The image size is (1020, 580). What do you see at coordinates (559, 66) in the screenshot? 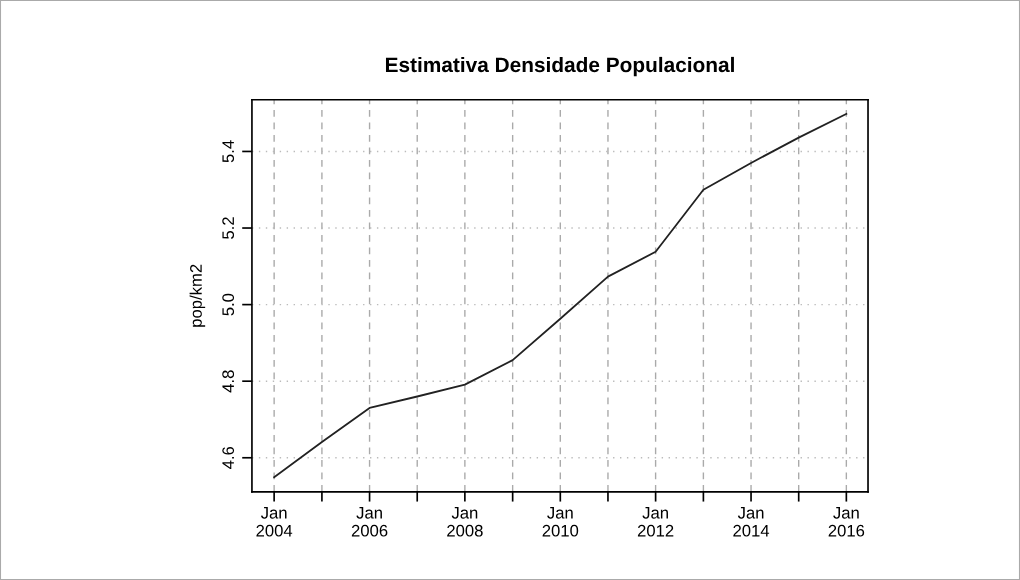
I see `chart-title: Estimativa Densidade Populacional` at bounding box center [559, 66].